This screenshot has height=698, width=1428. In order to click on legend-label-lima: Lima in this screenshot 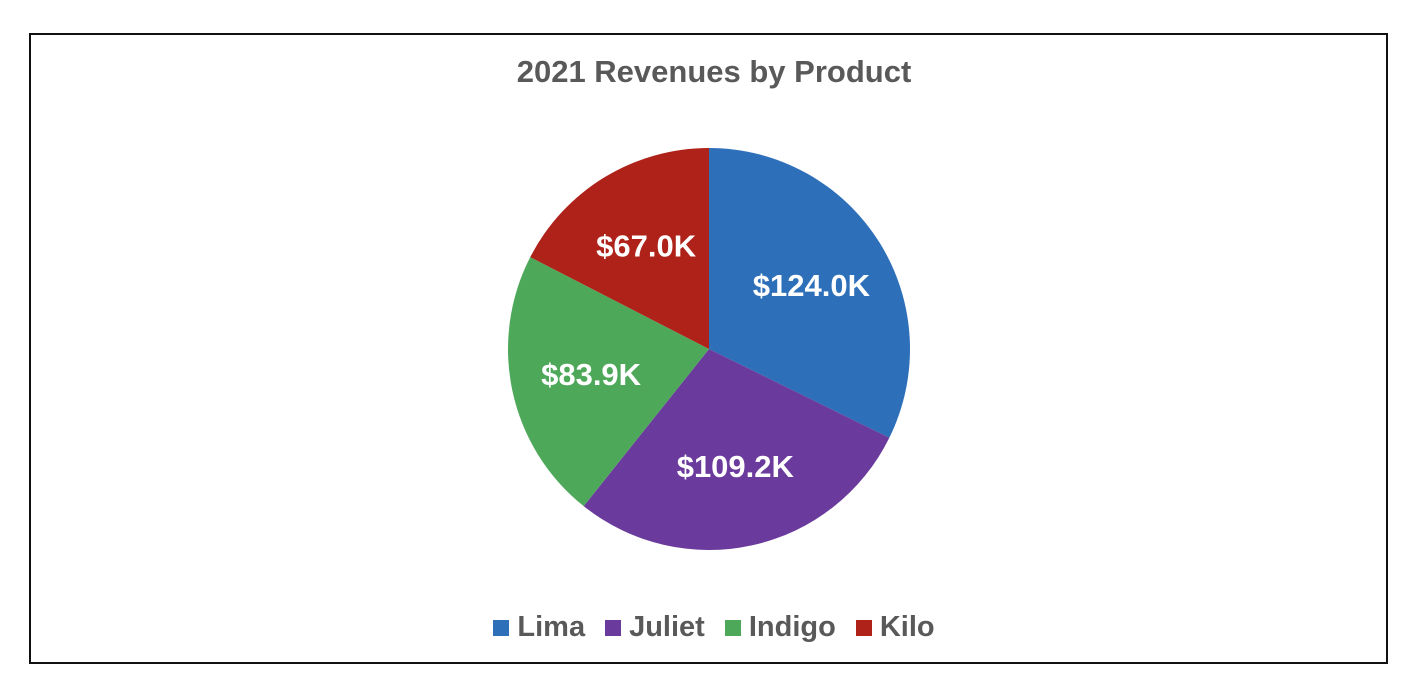, I will do `click(551, 627)`.